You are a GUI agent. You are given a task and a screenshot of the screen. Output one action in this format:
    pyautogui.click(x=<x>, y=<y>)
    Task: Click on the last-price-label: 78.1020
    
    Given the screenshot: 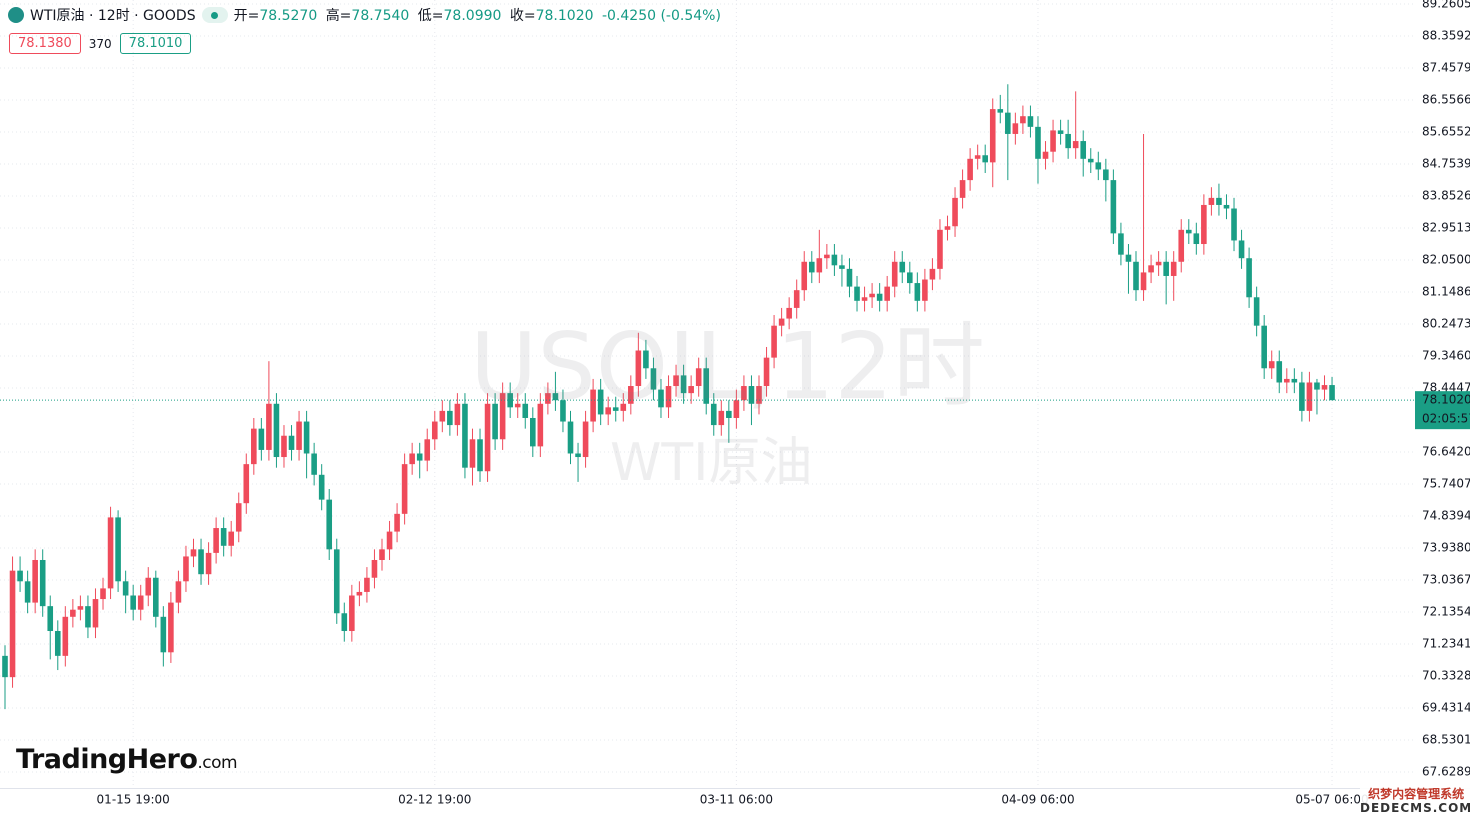 What is the action you would take?
    pyautogui.click(x=1446, y=400)
    